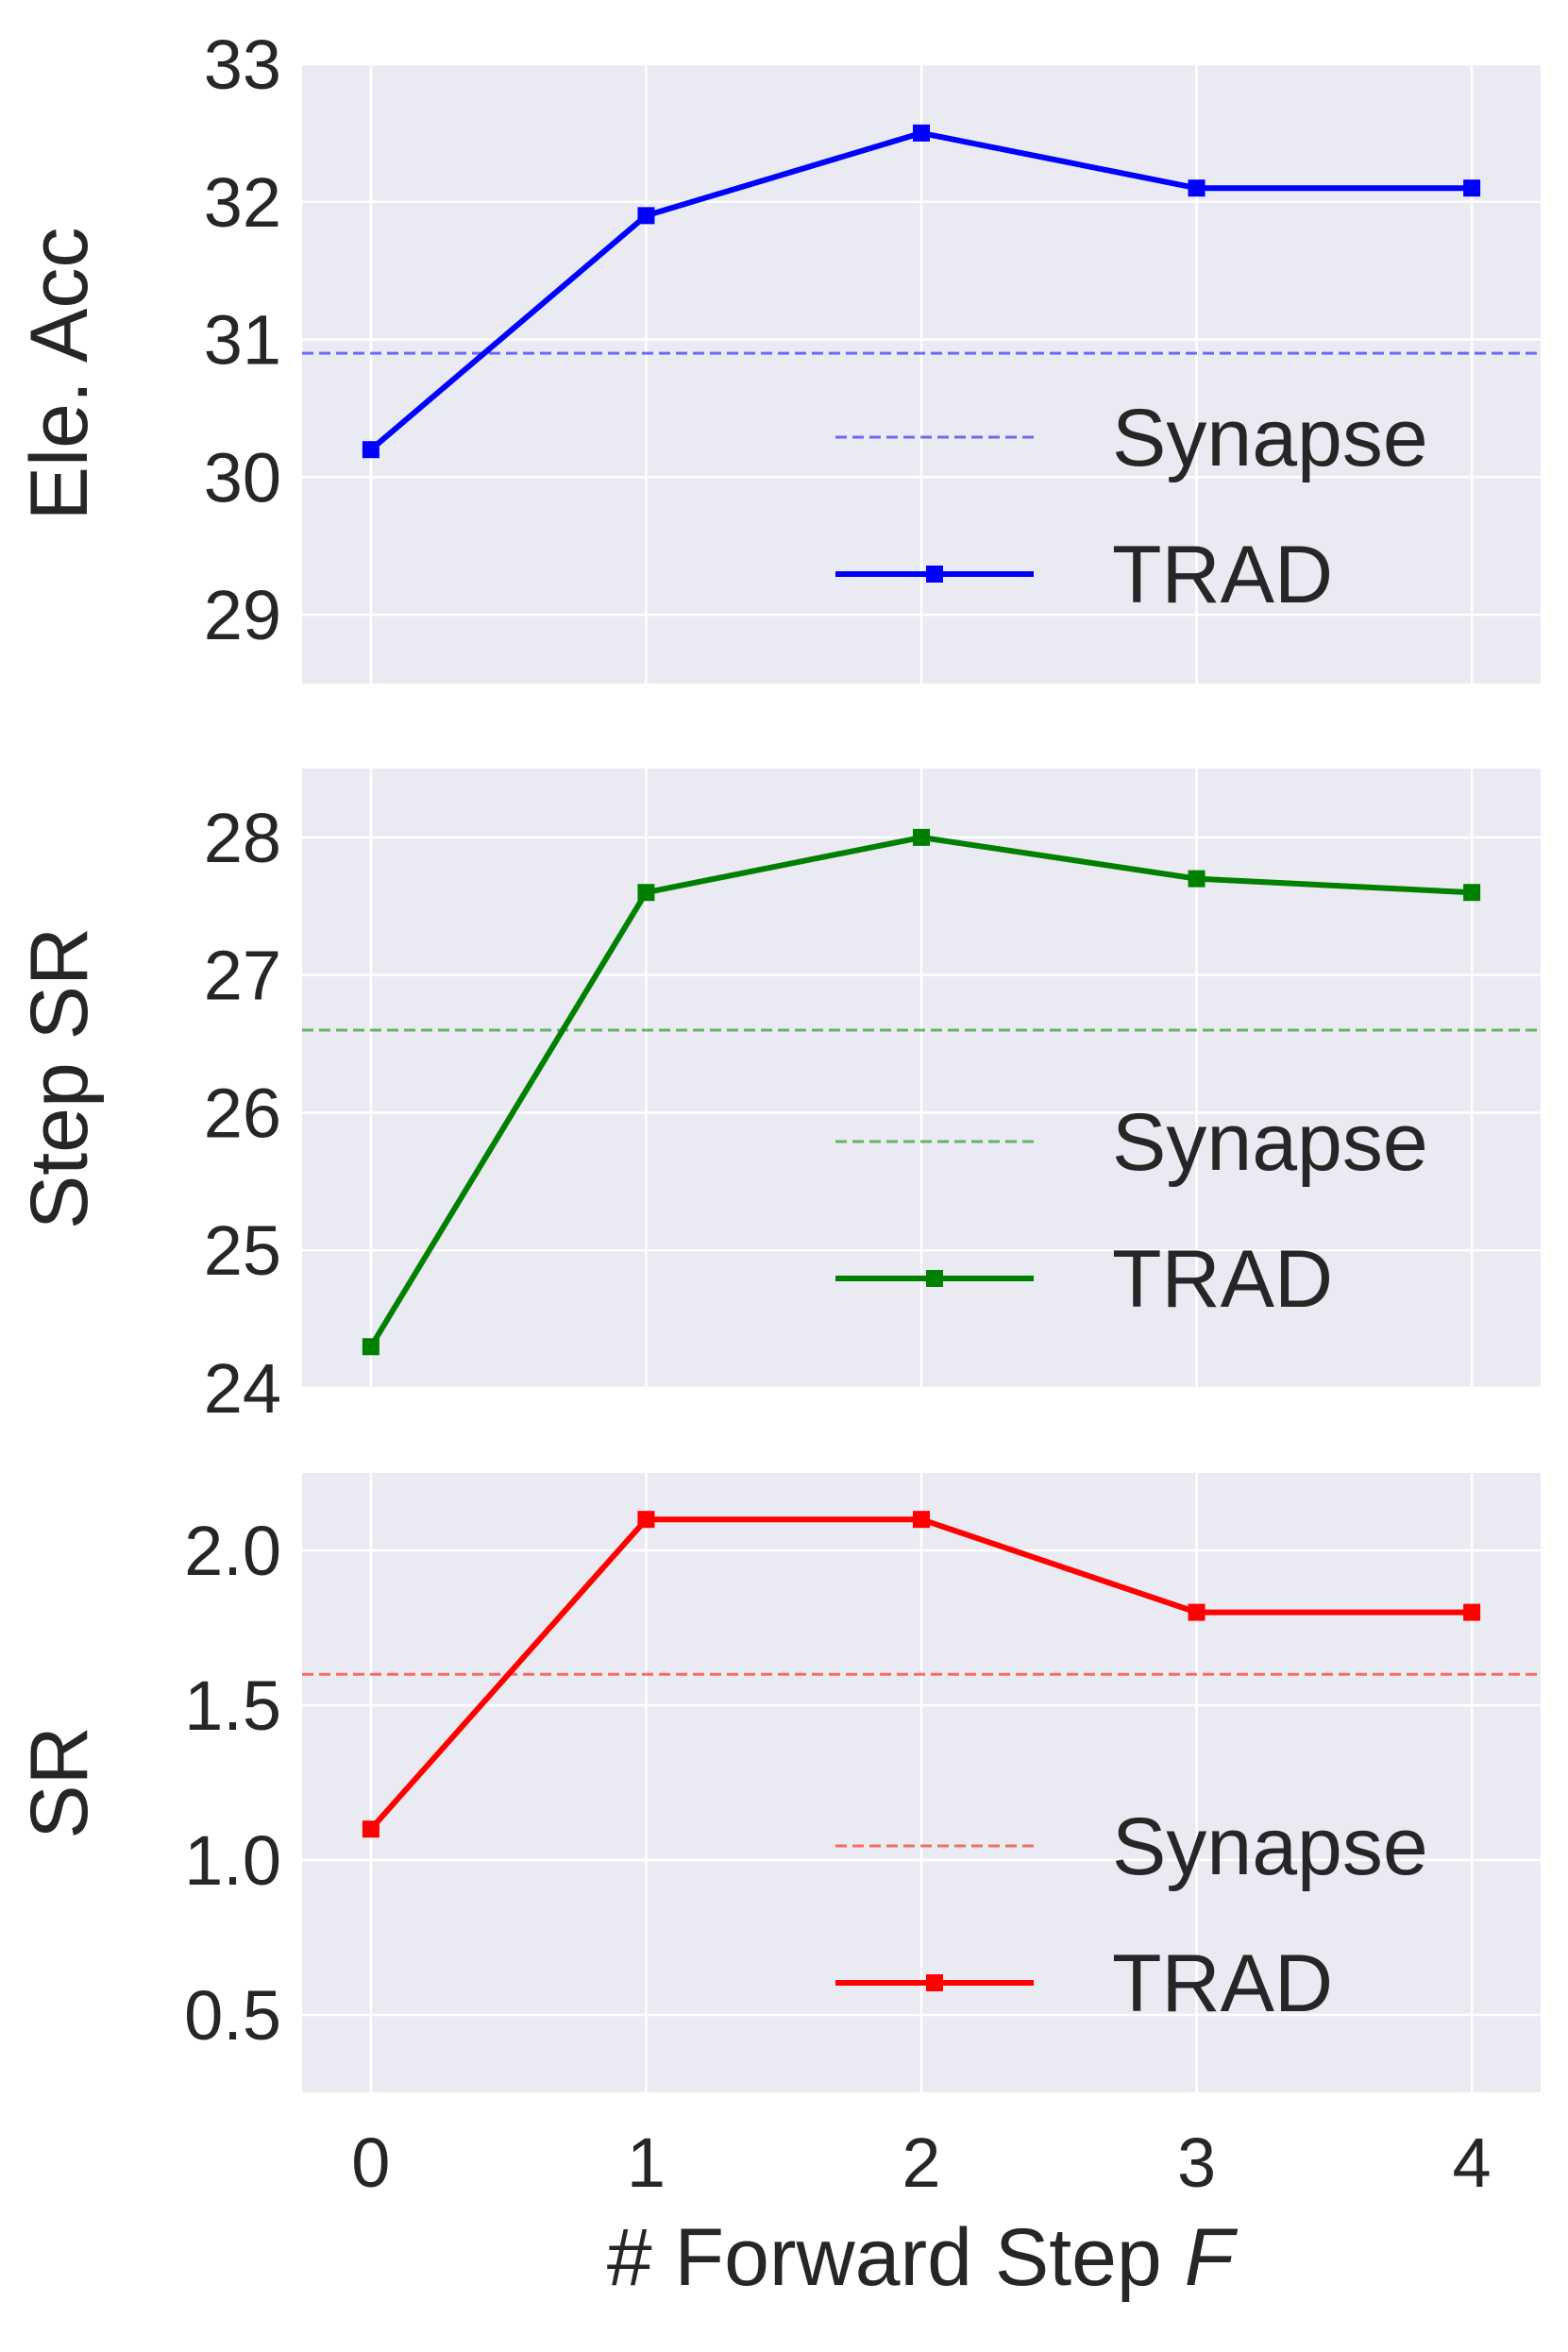  I want to click on y-axis-label: Step SR, so click(60, 1078).